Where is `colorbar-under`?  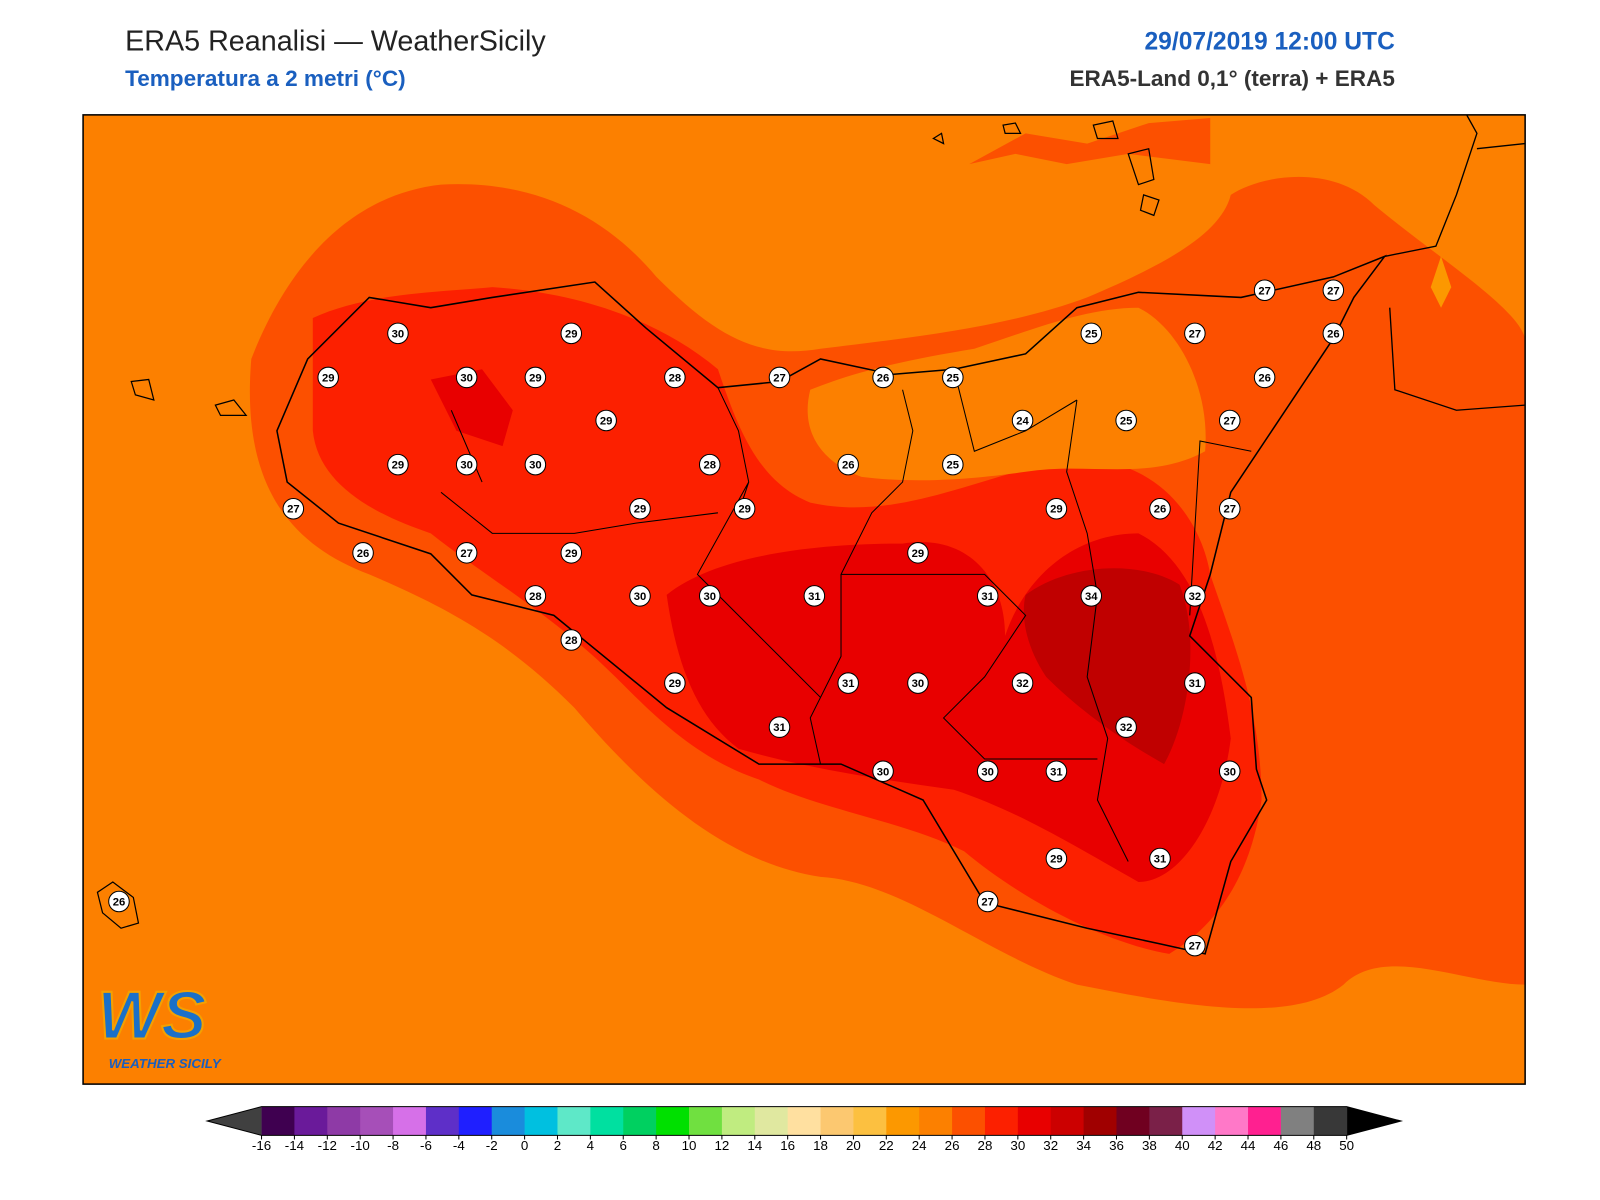 colorbar-under is located at coordinates (234, 1121).